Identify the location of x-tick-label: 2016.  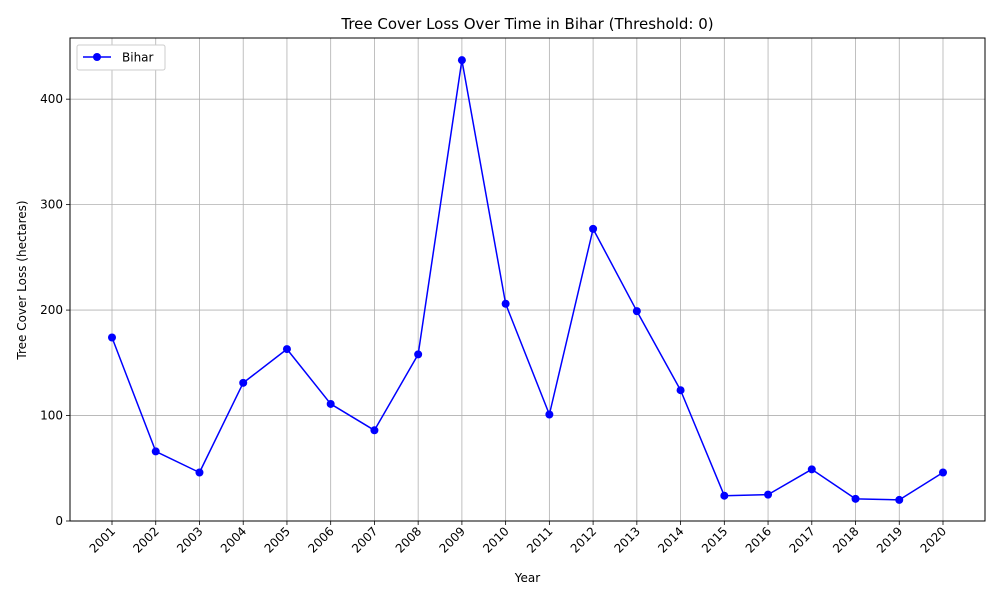
(758, 539).